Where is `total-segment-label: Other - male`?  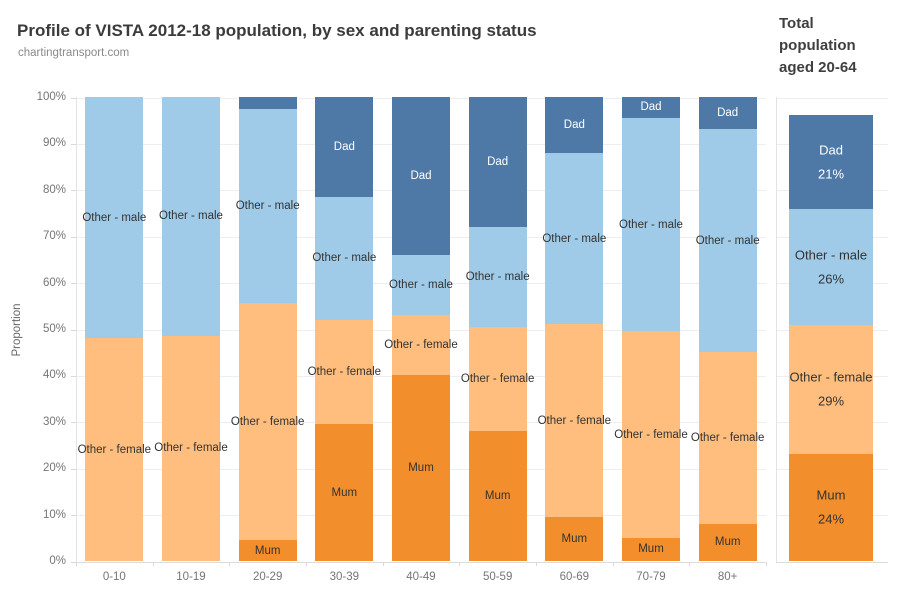
total-segment-label: Other - male is located at coordinates (831, 255).